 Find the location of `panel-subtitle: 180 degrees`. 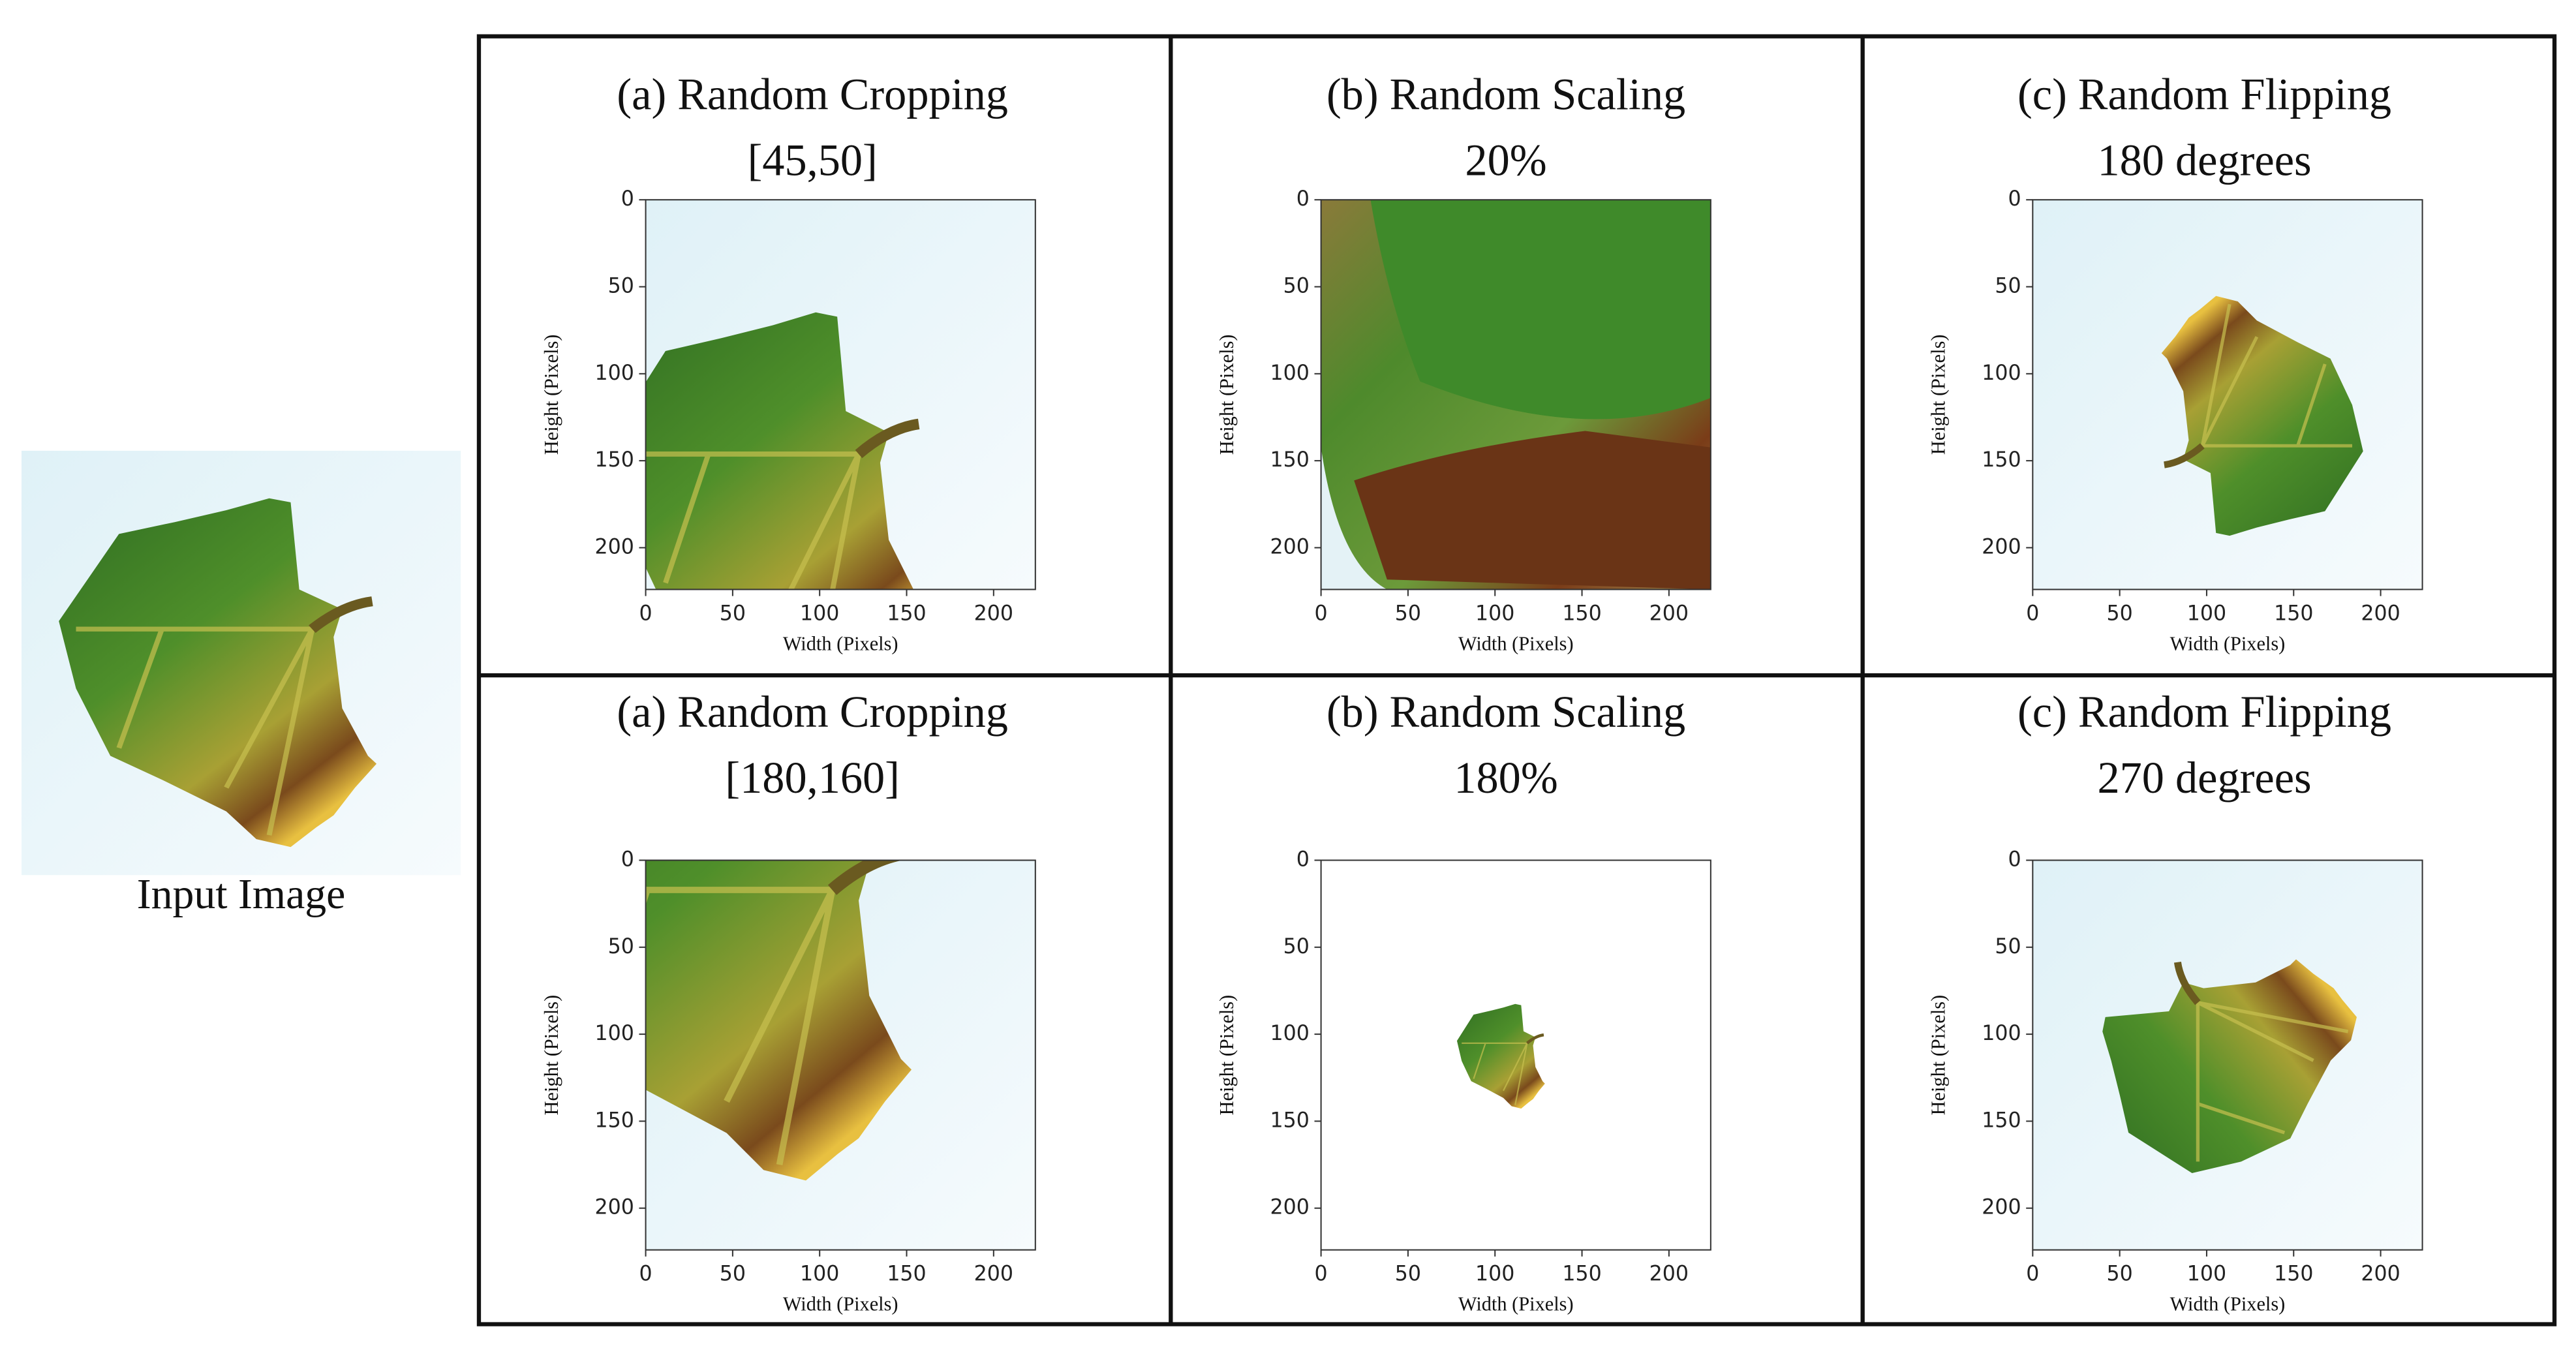

panel-subtitle: 180 degrees is located at coordinates (2204, 160).